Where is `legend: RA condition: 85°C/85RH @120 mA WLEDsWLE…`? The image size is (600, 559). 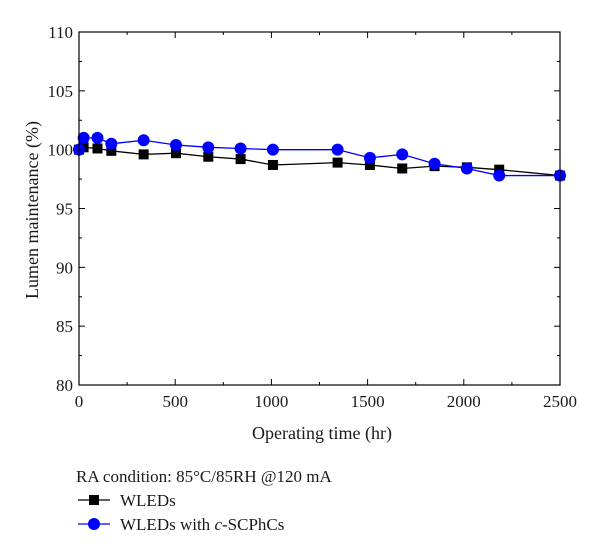 legend: RA condition: 85°C/85RH @120 mA WLEDsWLE… is located at coordinates (204, 500).